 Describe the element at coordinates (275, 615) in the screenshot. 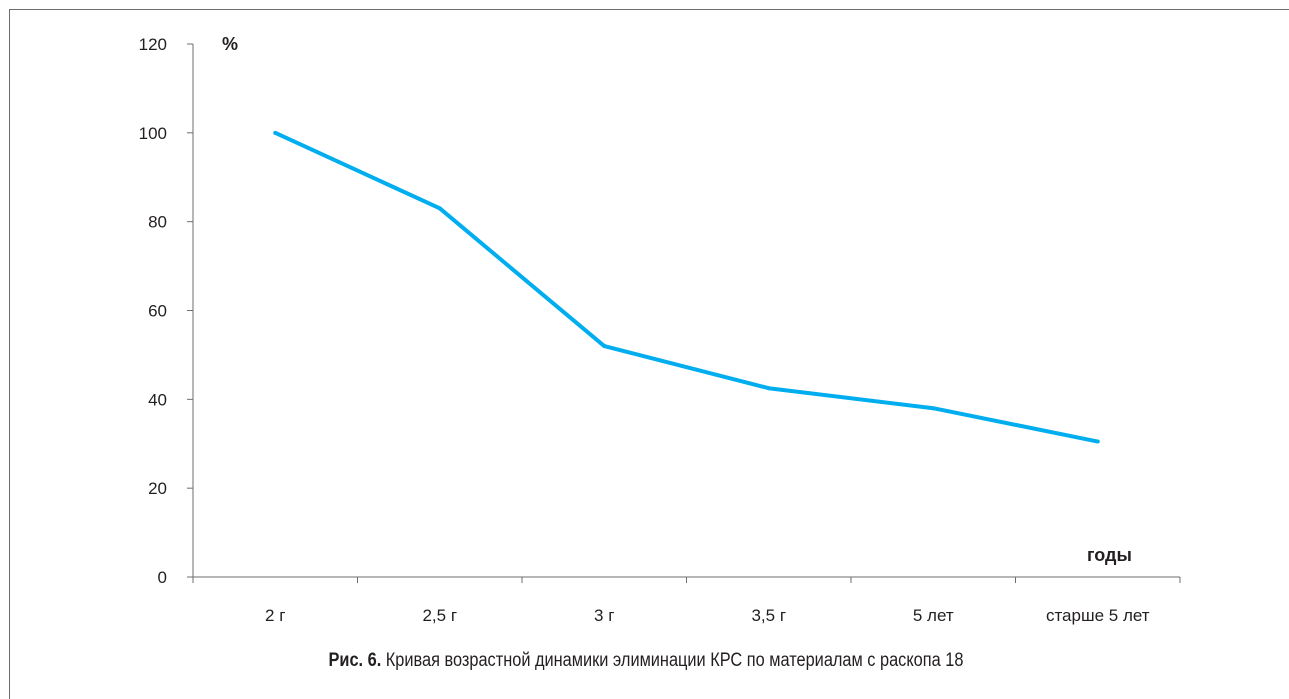

I see `x-tick-label: 2 г` at that location.